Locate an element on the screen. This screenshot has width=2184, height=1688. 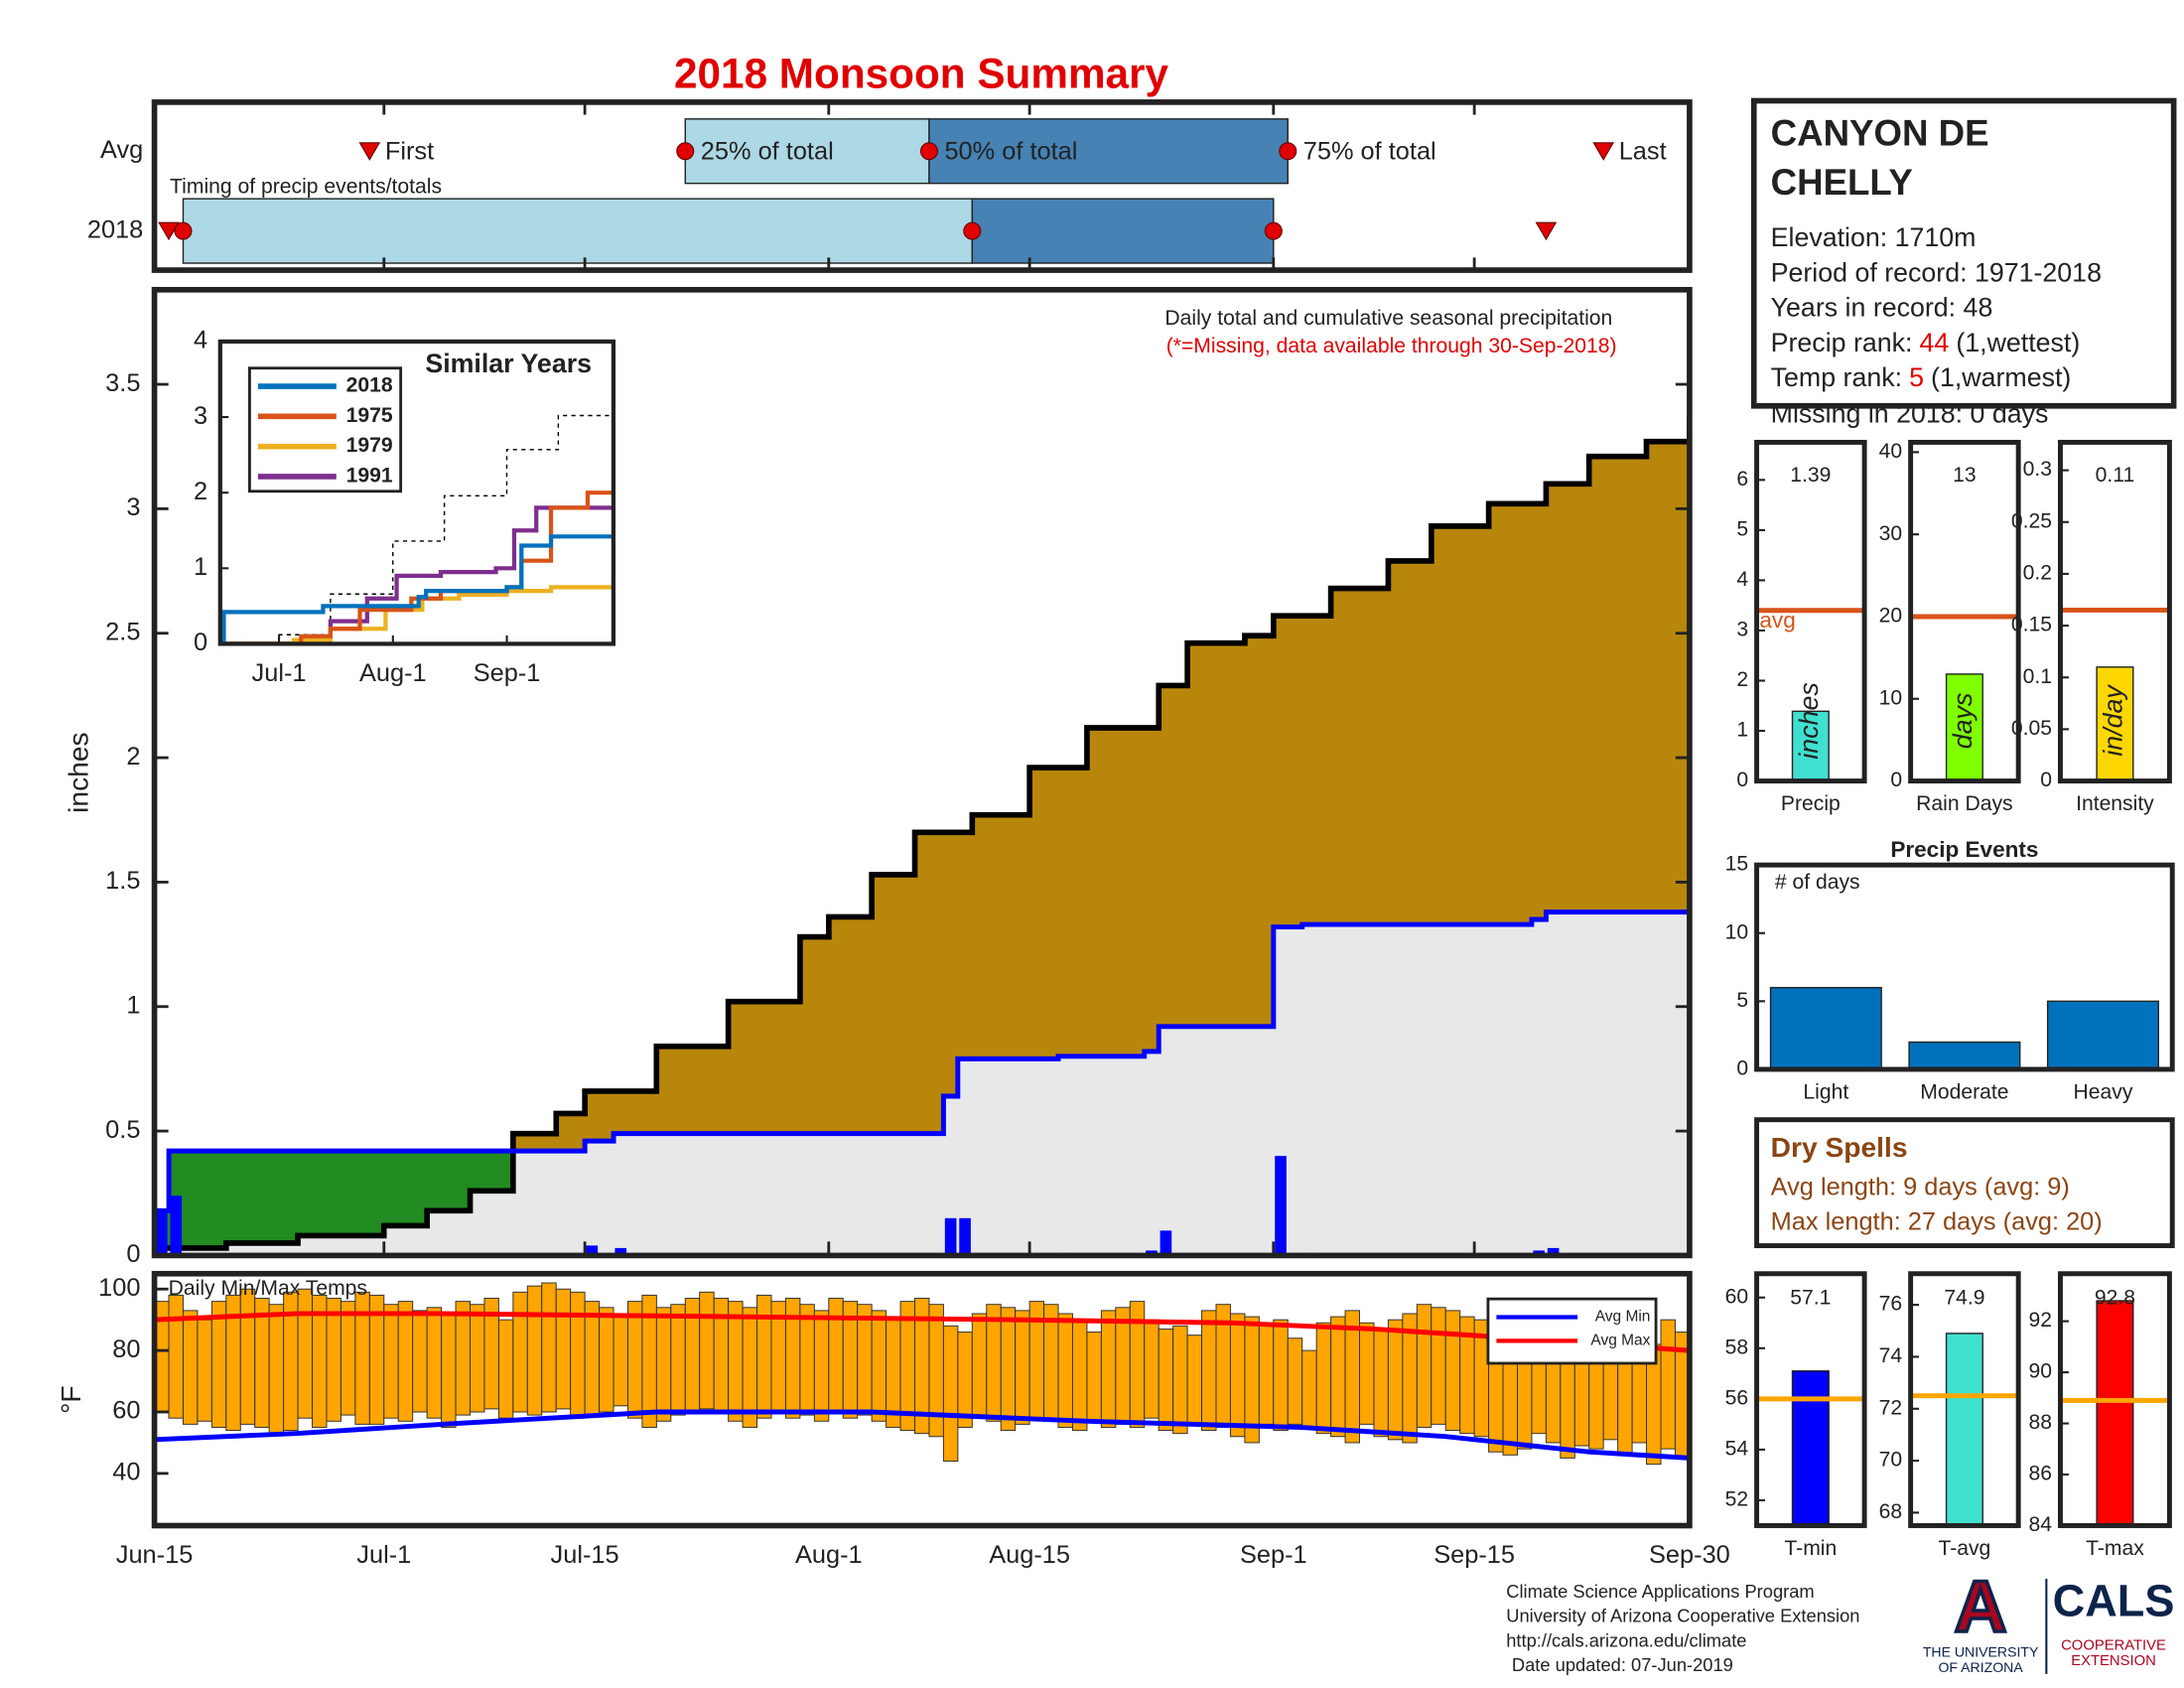
y-tick-label: 3 is located at coordinates (200, 416).